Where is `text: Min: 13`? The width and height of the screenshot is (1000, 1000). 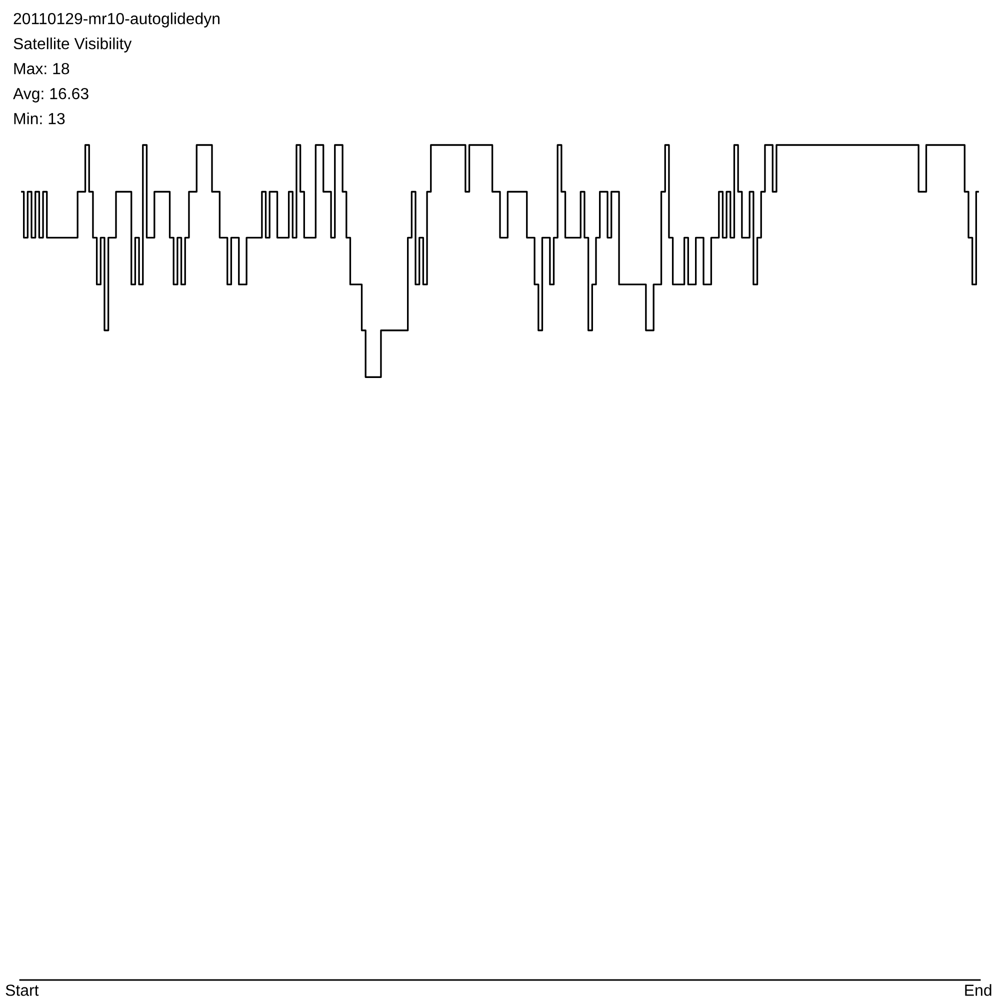 text: Min: 13 is located at coordinates (39, 118).